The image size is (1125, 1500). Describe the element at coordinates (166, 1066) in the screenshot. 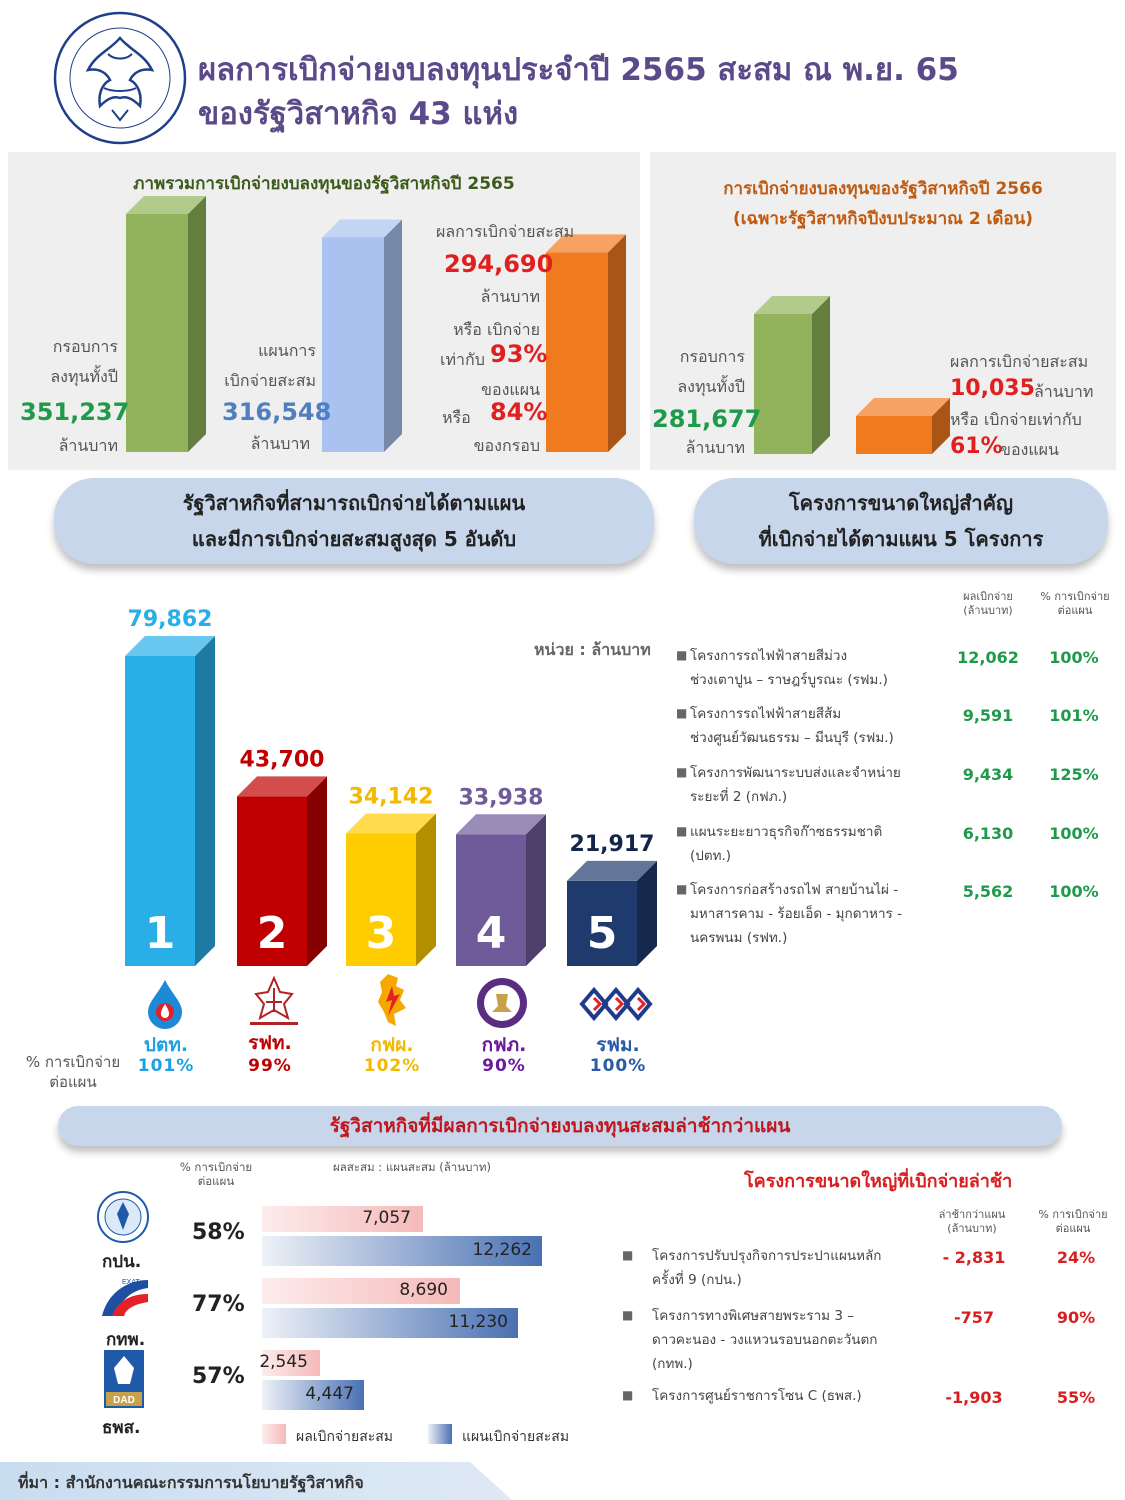

I see `top5-pct-1: 101%` at that location.